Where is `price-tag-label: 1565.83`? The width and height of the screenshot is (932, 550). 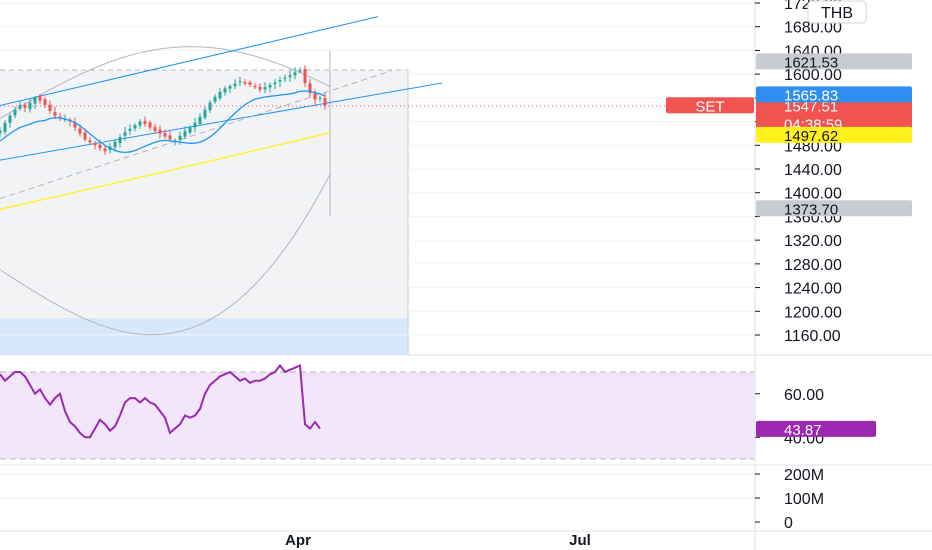 price-tag-label: 1565.83 is located at coordinates (811, 95).